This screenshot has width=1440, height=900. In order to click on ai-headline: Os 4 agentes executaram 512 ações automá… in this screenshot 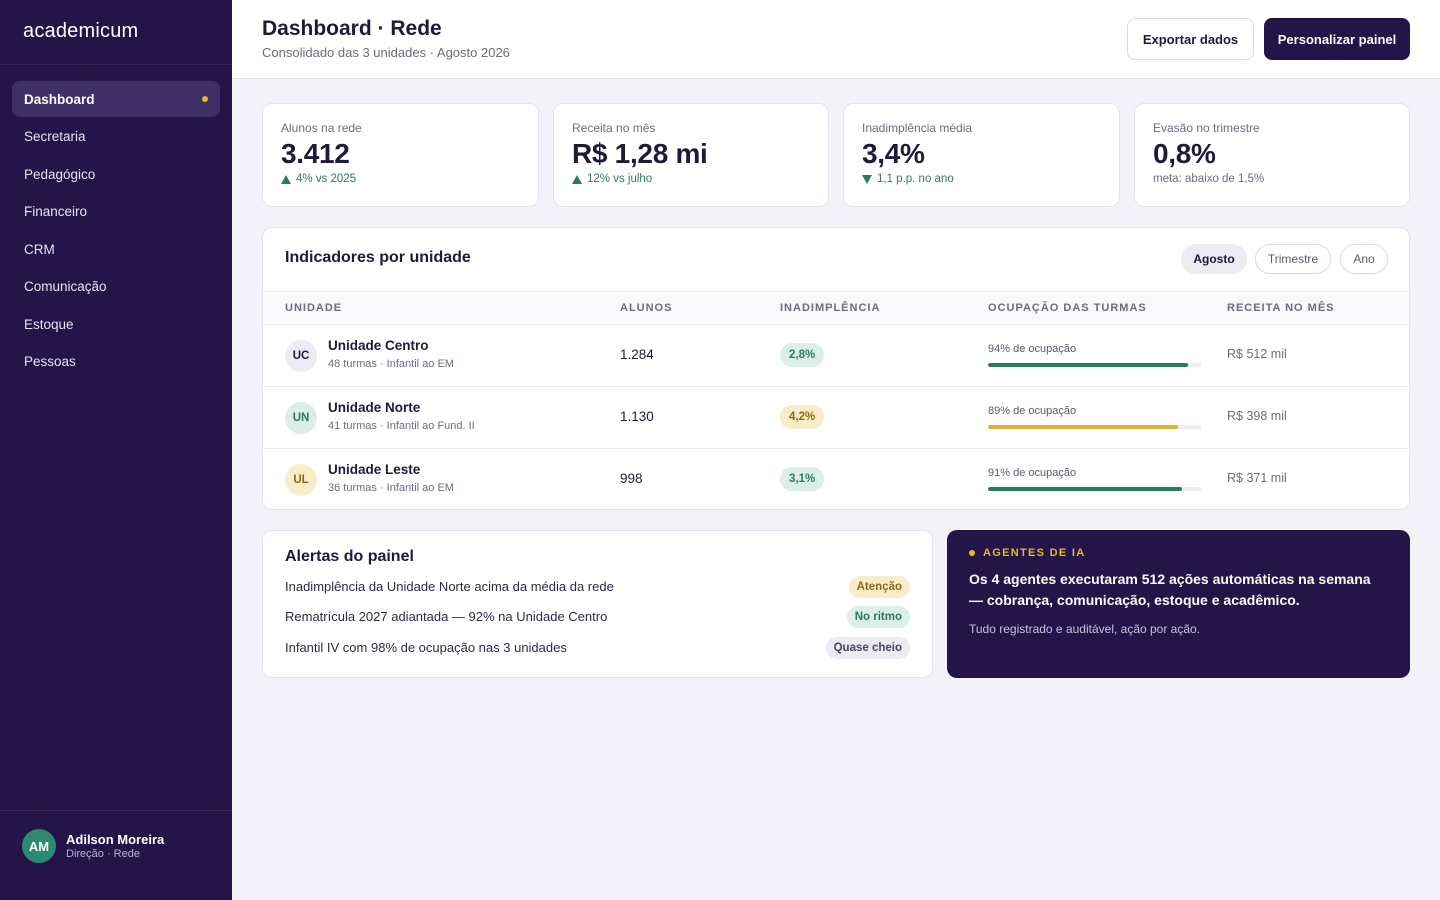, I will do `click(1170, 589)`.